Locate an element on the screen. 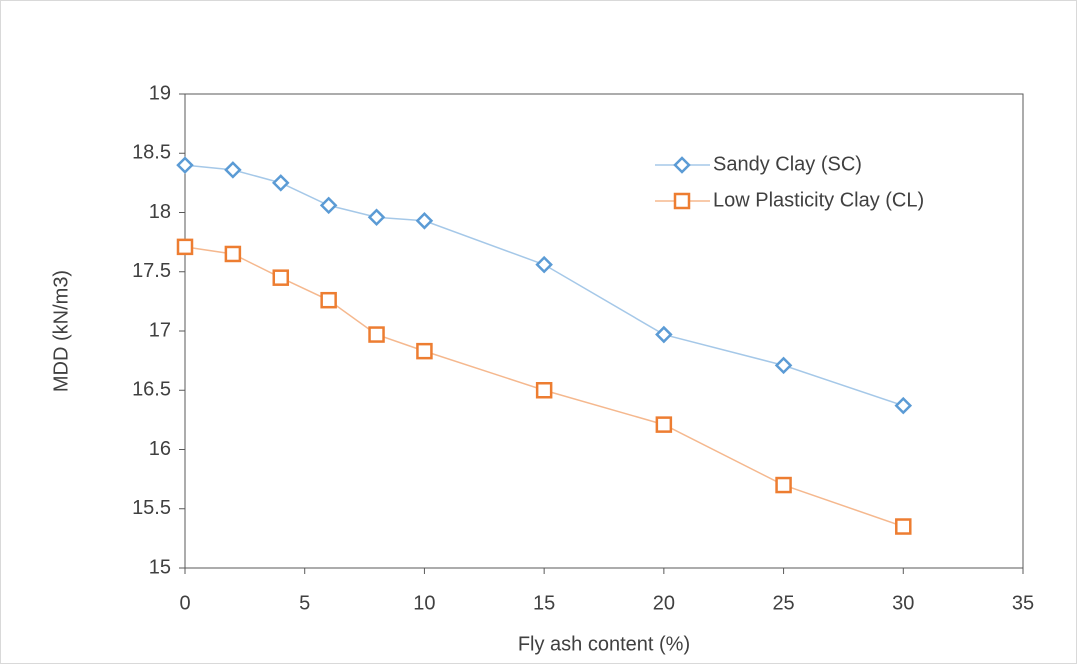 The image size is (1077, 664). x-tick-label: 25 is located at coordinates (783, 603).